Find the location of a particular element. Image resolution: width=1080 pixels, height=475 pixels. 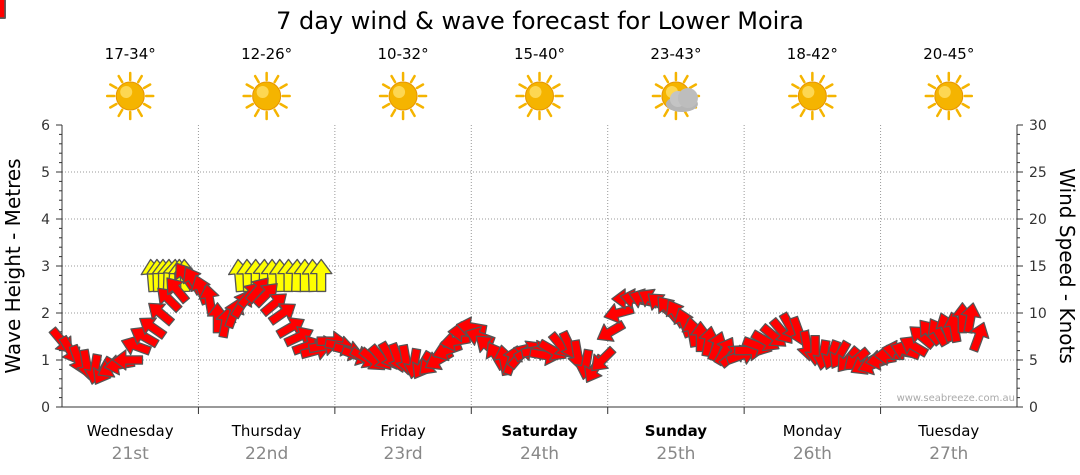

day-name-wednesday: Wednesday is located at coordinates (130, 431).